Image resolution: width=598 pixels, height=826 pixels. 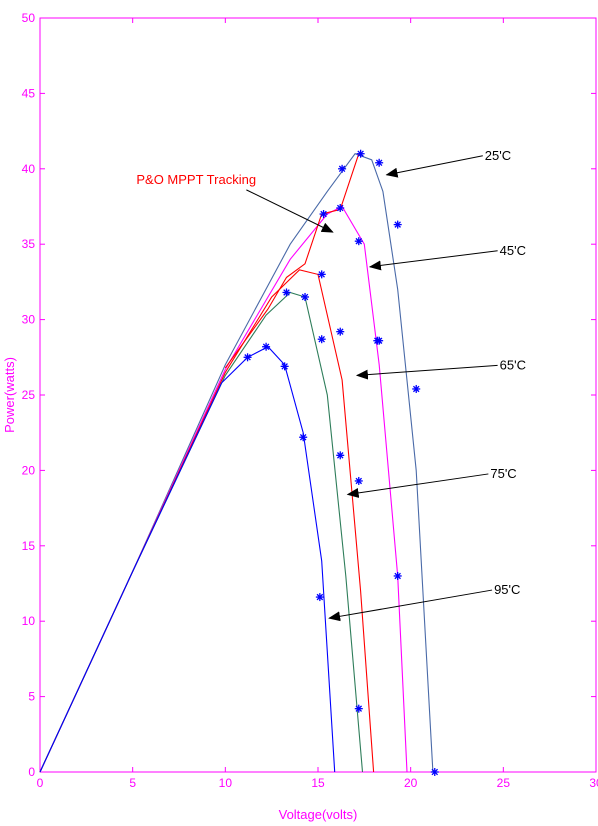 I want to click on annotation-label-1: 45'C, so click(x=513, y=250).